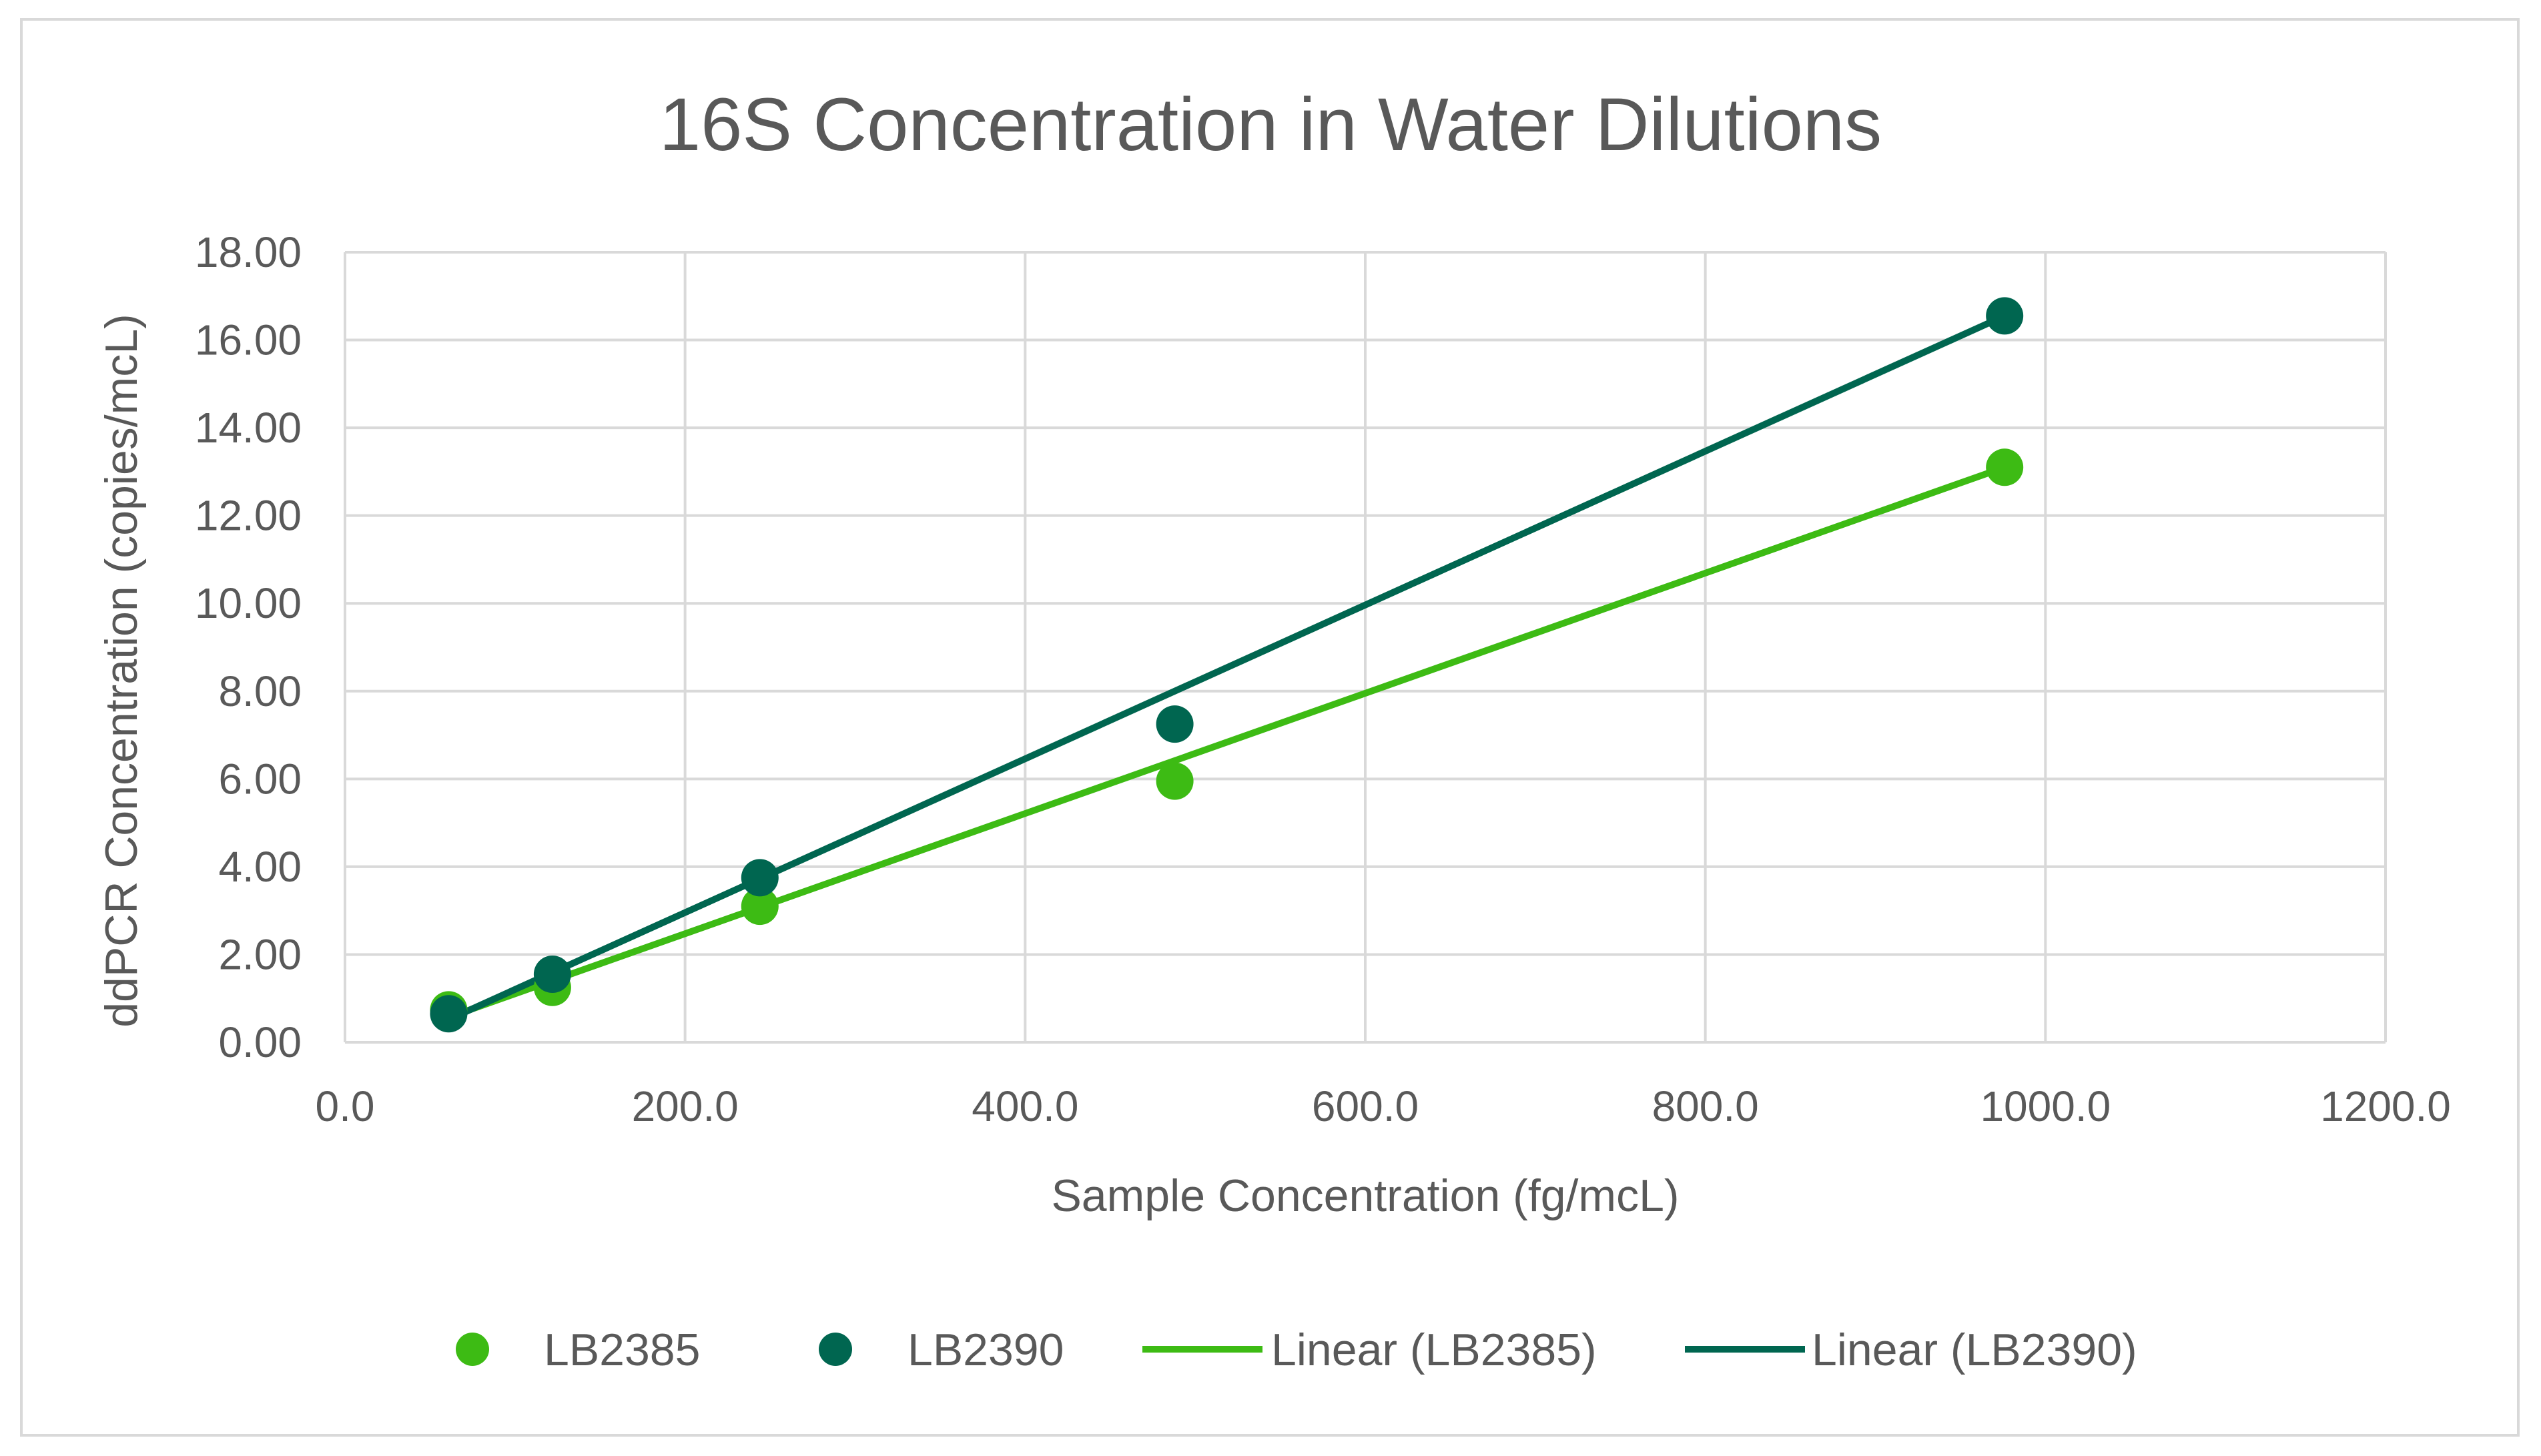  Describe the element at coordinates (1365, 1106) in the screenshot. I see `x-tick-label: 600.0` at that location.